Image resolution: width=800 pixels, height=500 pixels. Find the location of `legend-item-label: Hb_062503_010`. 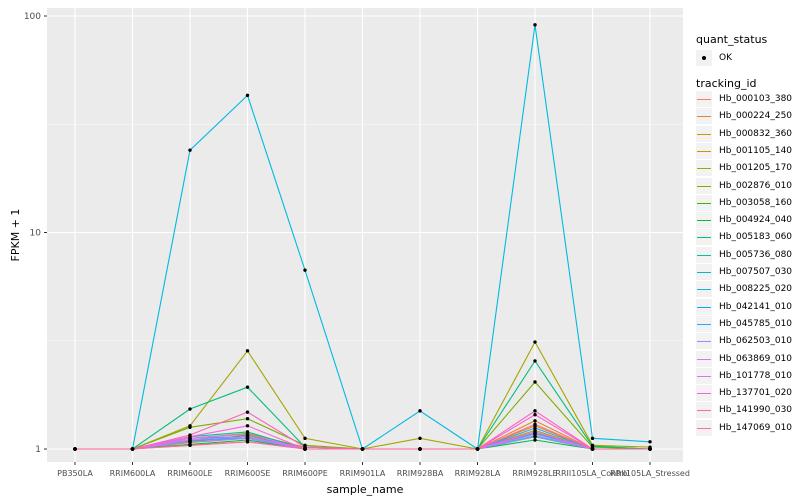

legend-item-label: Hb_062503_010 is located at coordinates (756, 341).